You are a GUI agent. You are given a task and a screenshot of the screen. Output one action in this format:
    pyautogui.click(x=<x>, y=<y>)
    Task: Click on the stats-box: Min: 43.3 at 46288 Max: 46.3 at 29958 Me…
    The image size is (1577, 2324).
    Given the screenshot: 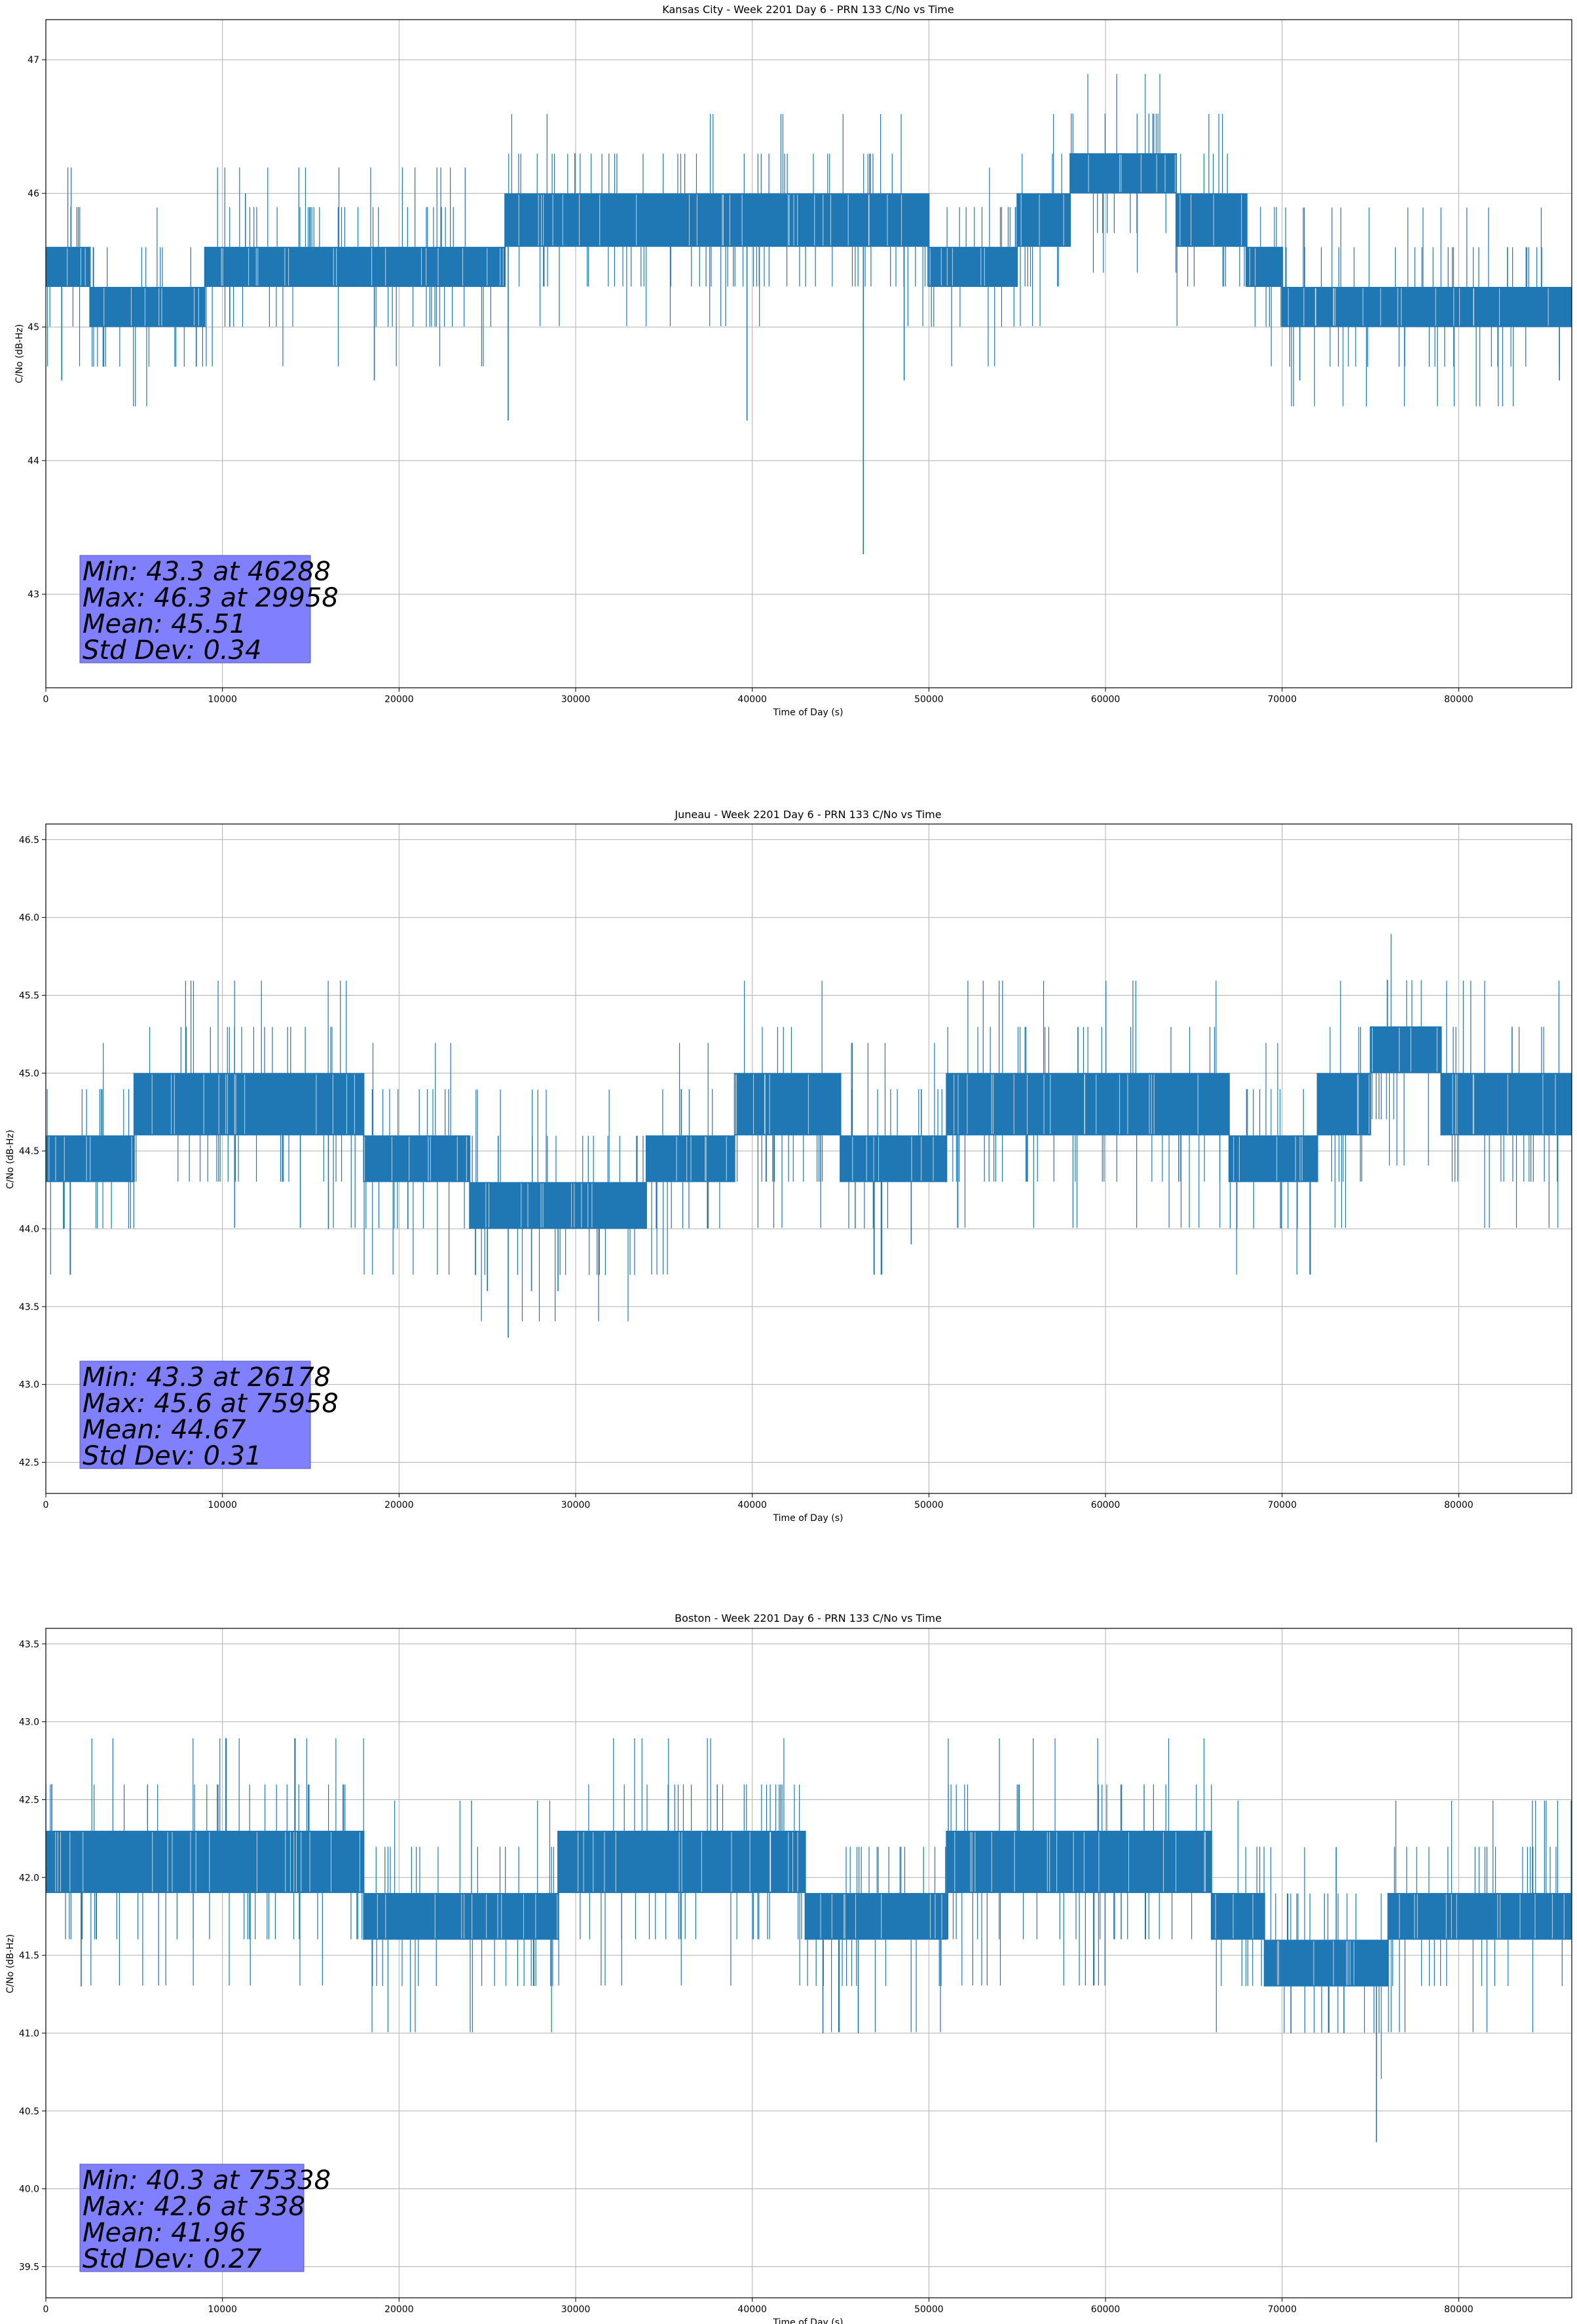 What is the action you would take?
    pyautogui.click(x=209, y=610)
    